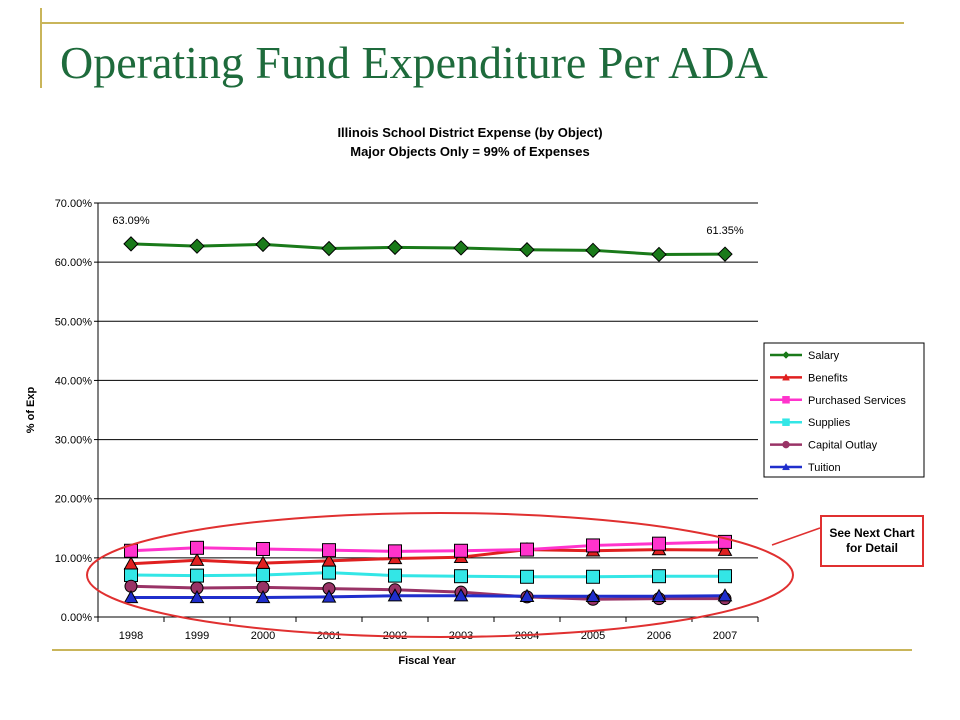 This screenshot has width=960, height=720. Describe the element at coordinates (74, 322) in the screenshot. I see `y-tick-label: 50.00%` at that location.